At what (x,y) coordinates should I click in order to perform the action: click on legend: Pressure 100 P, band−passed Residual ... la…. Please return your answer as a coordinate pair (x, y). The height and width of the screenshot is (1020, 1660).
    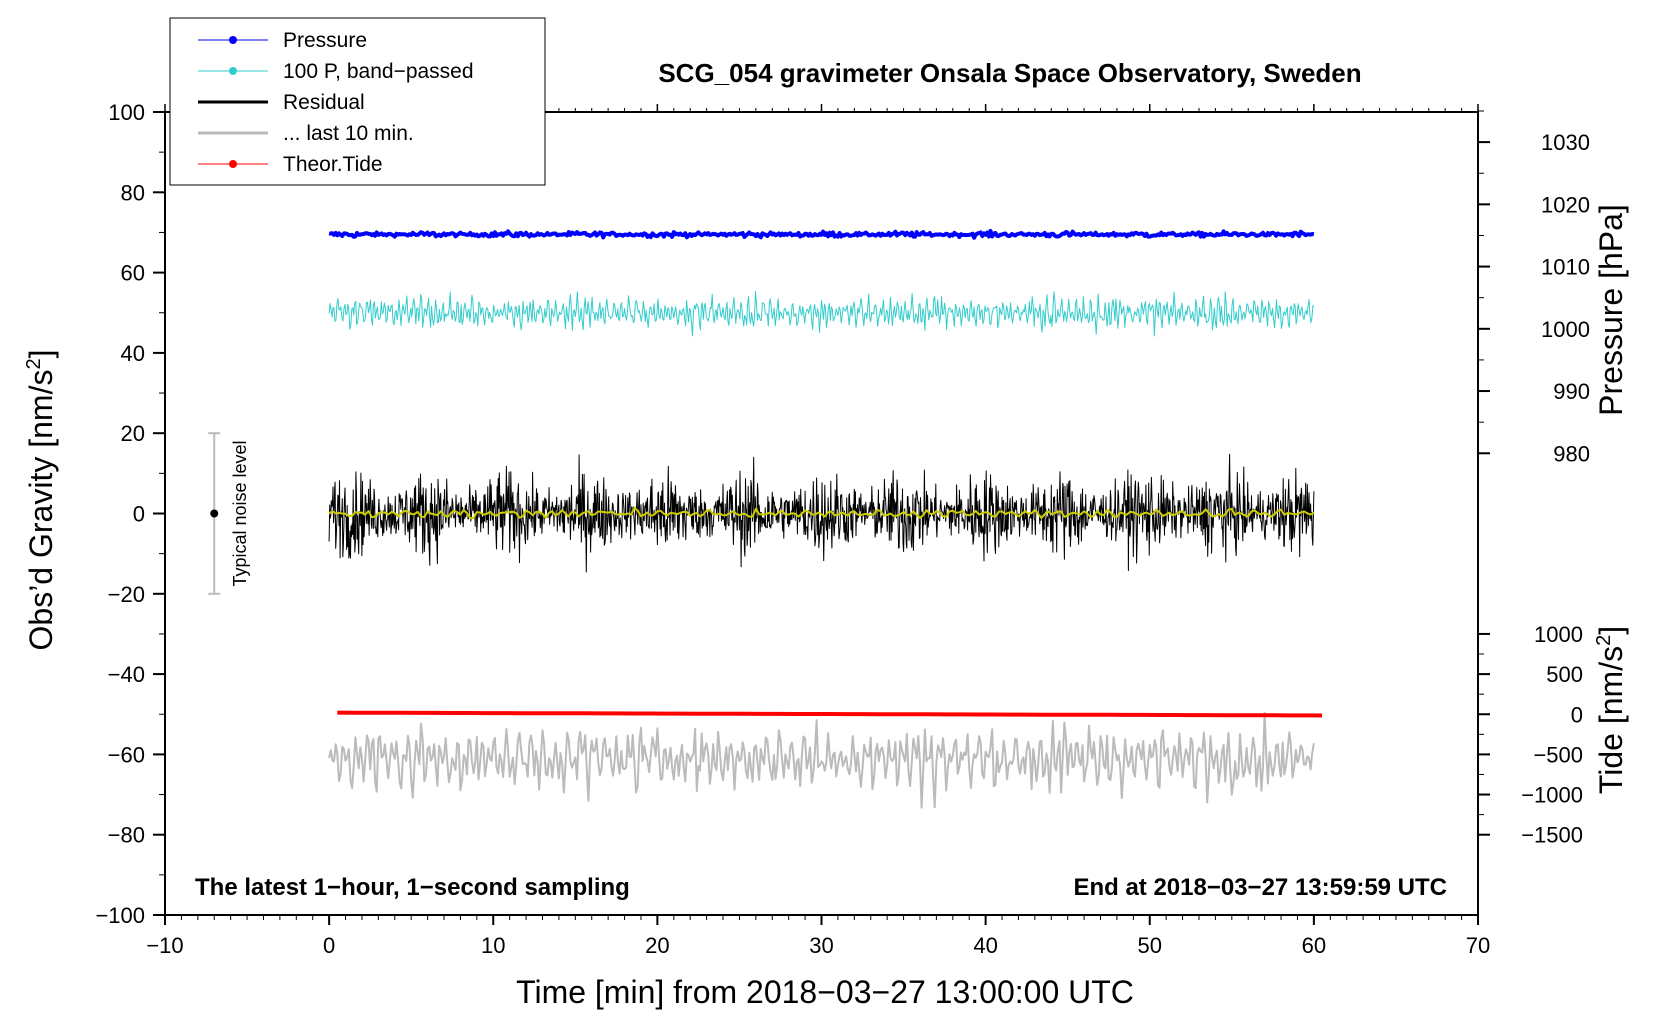
    Looking at the image, I should click on (357, 101).